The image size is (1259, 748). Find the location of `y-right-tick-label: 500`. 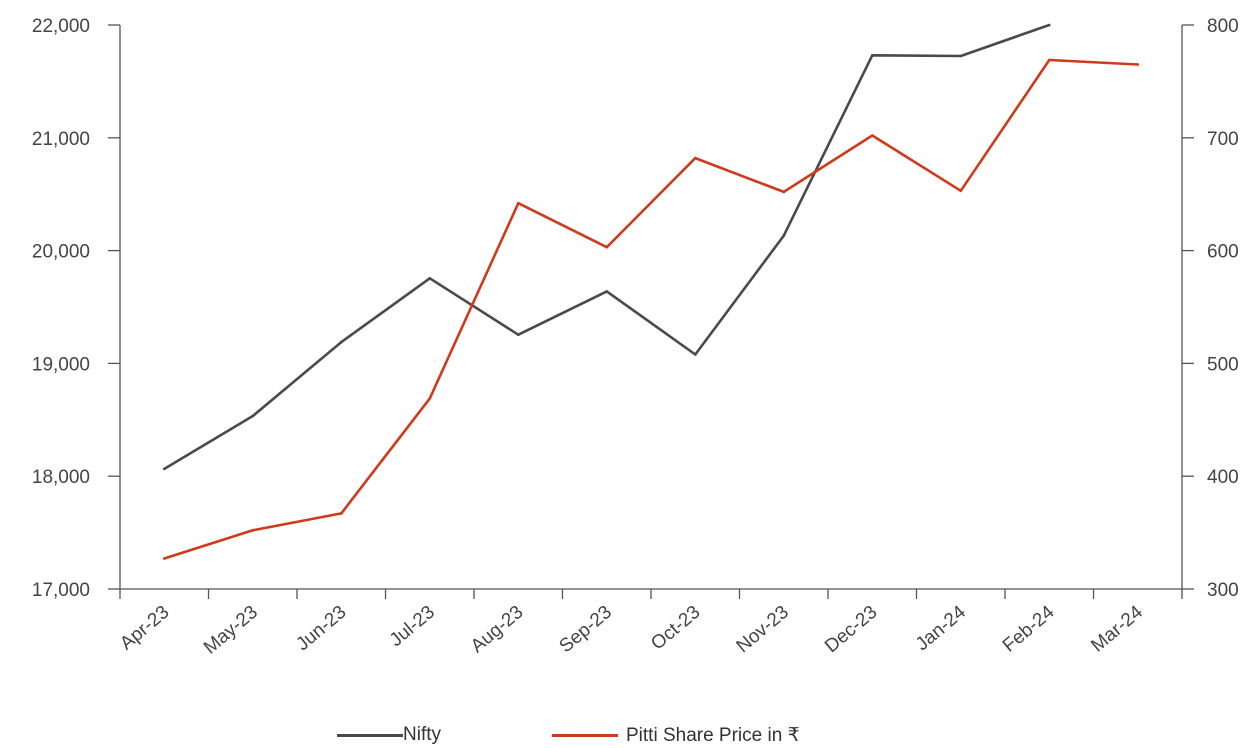

y-right-tick-label: 500 is located at coordinates (1223, 364).